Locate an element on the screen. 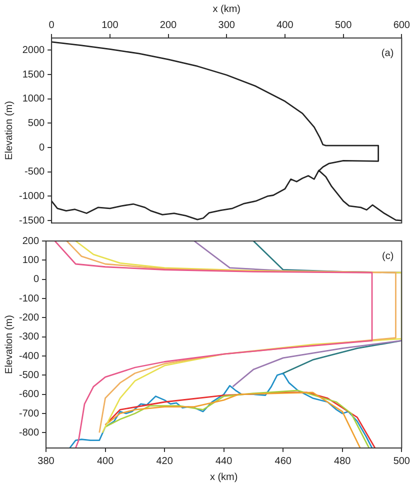 The width and height of the screenshot is (413, 484). y-tick-label: 1000 is located at coordinates (34, 99).